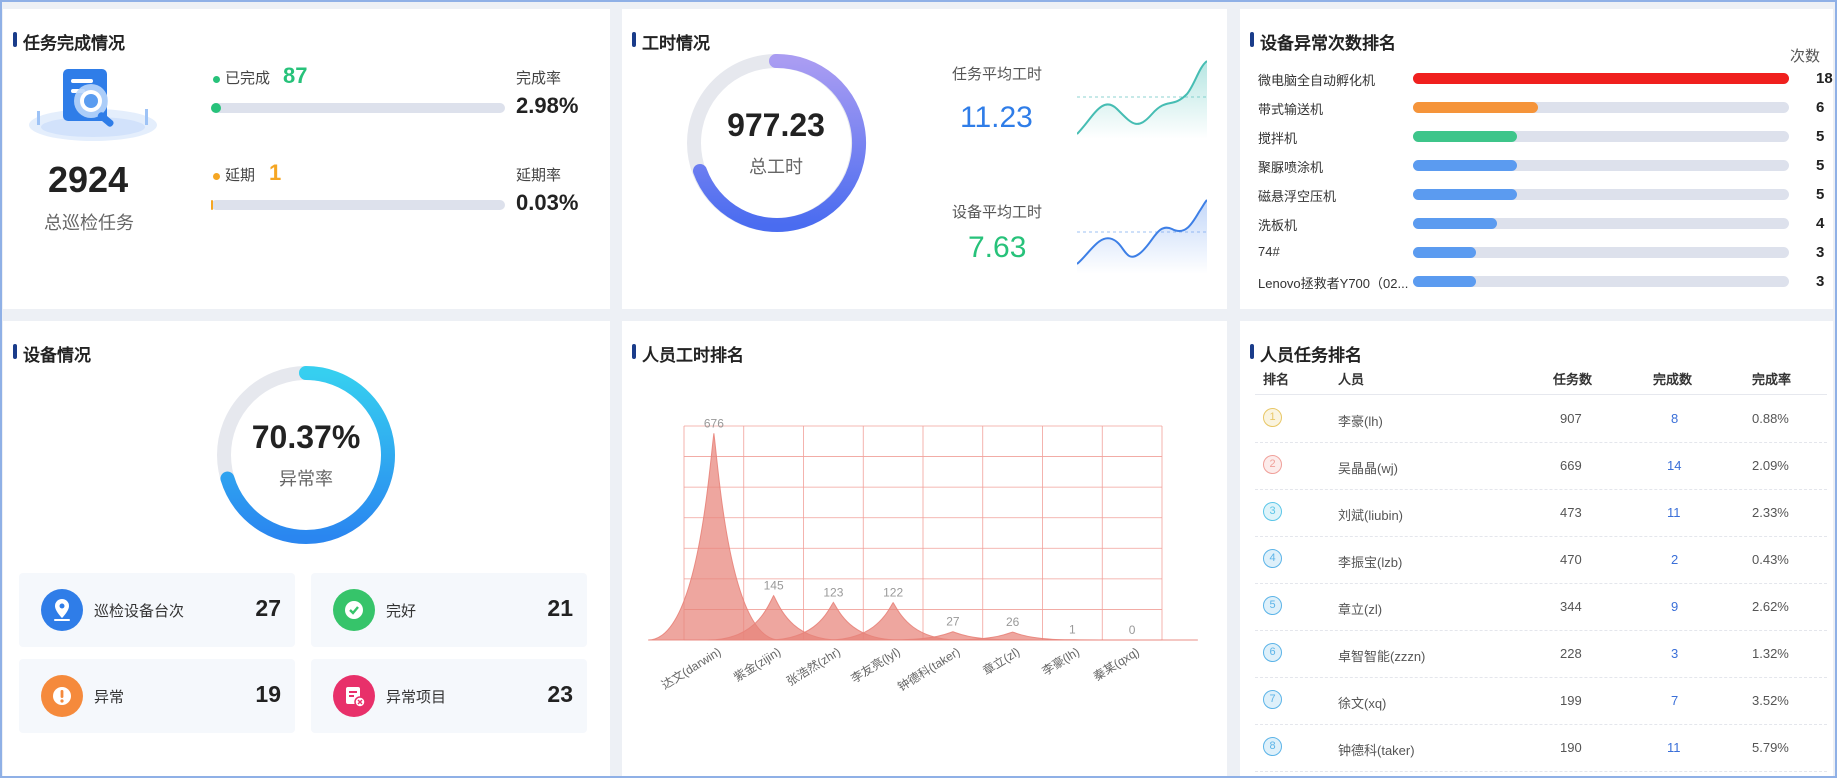 This screenshot has width=1837, height=778. I want to click on done-rate-label: 完成率, so click(539, 78).